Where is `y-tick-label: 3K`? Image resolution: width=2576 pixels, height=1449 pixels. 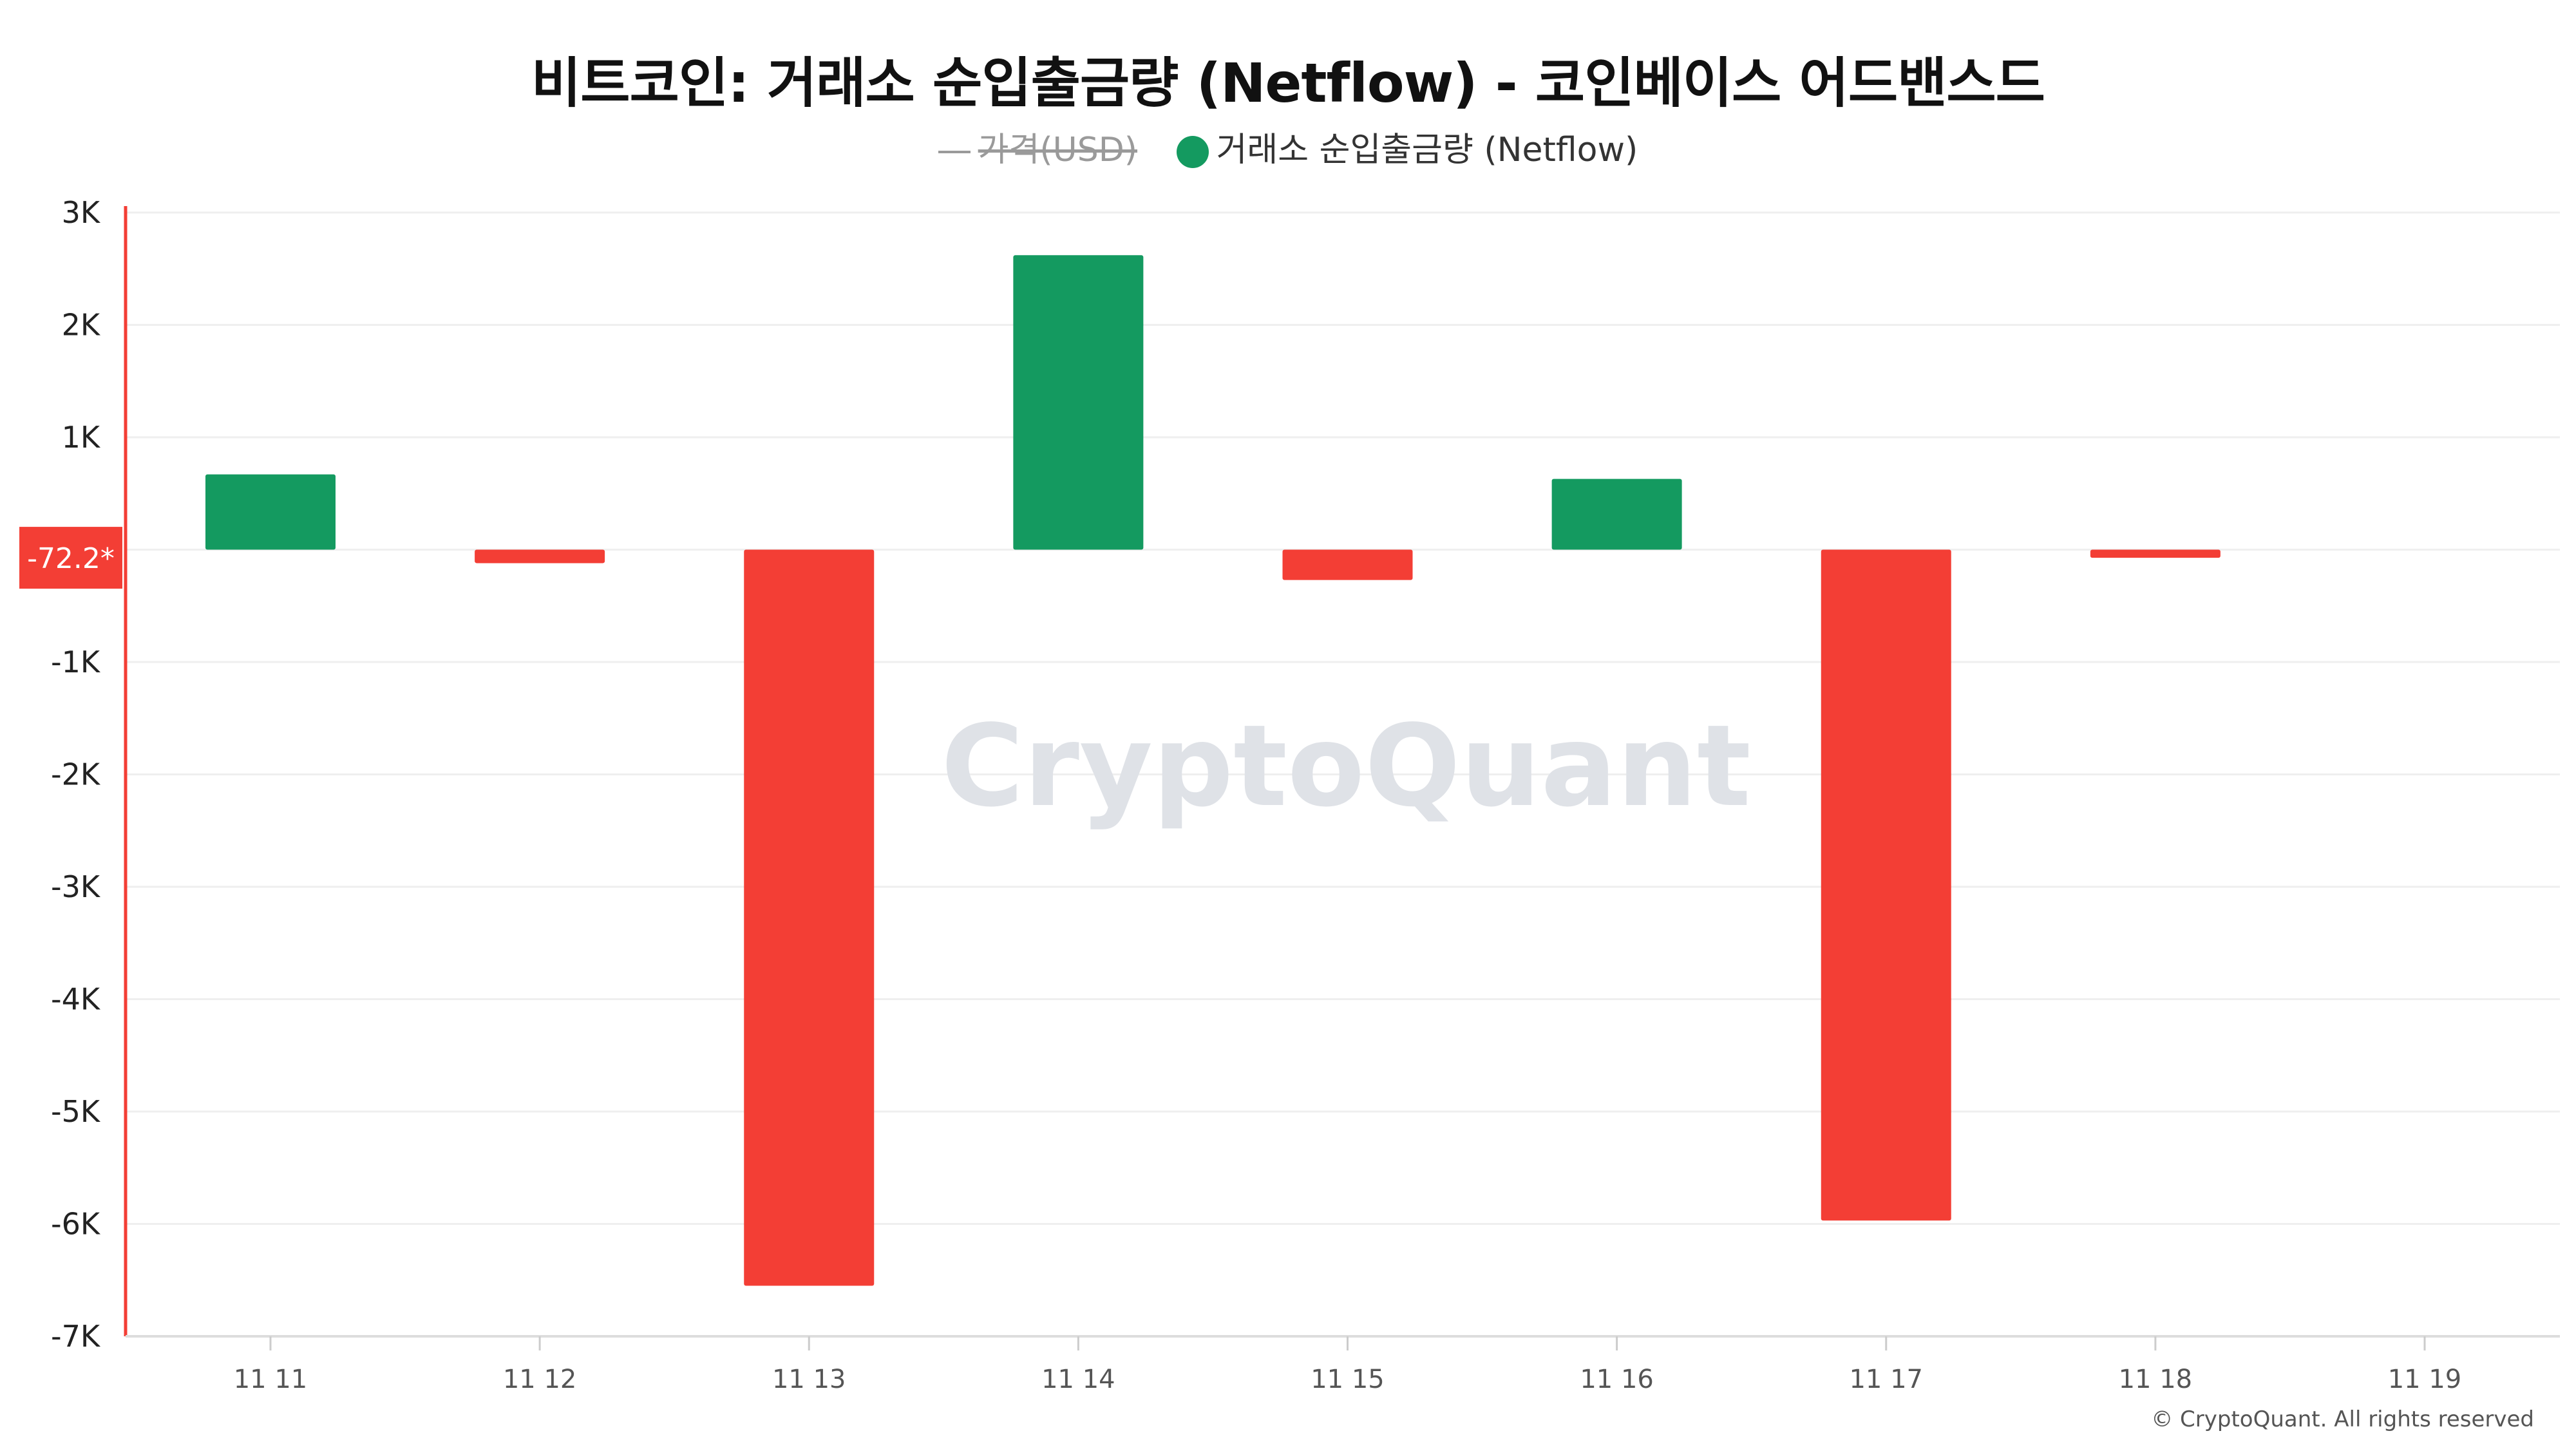
y-tick-label: 3K is located at coordinates (81, 213).